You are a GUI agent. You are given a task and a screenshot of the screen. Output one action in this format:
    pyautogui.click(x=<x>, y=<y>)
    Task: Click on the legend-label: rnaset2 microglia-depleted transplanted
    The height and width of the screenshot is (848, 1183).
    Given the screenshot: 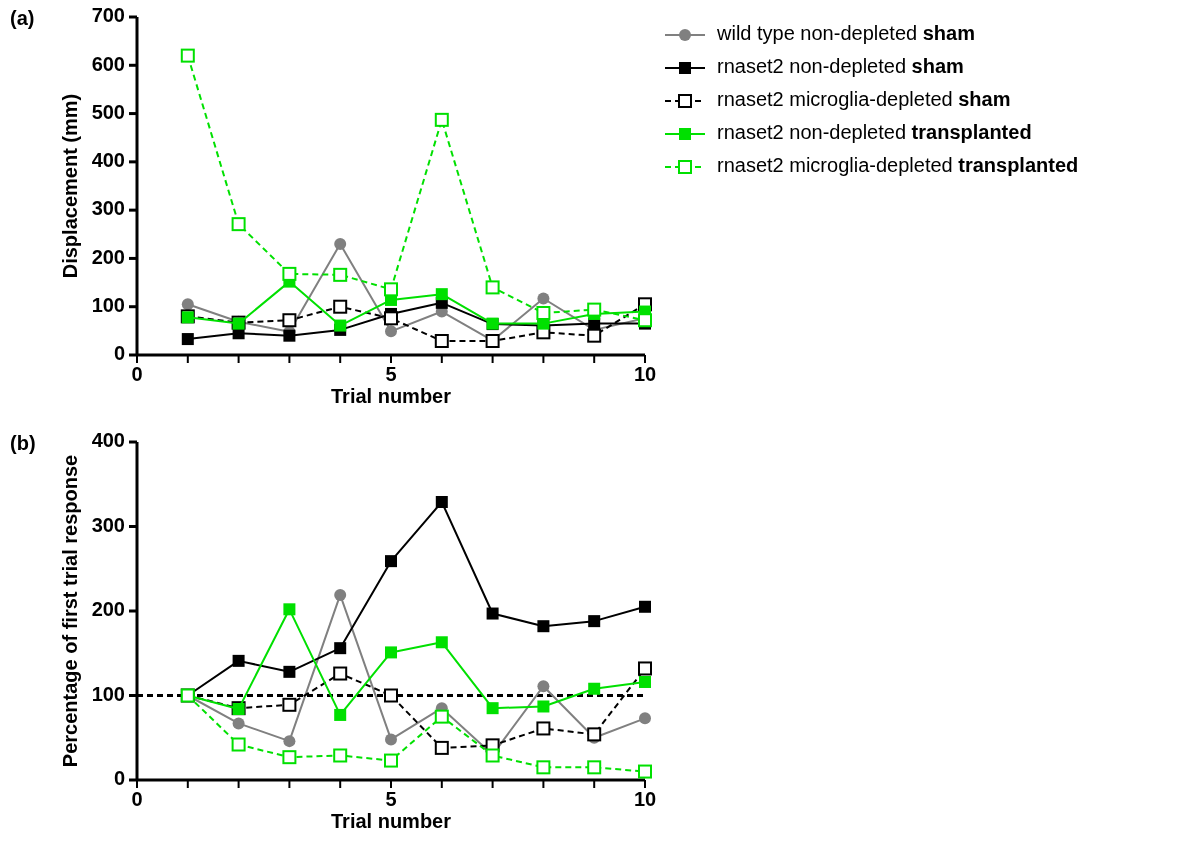 What is the action you would take?
    pyautogui.click(x=898, y=165)
    